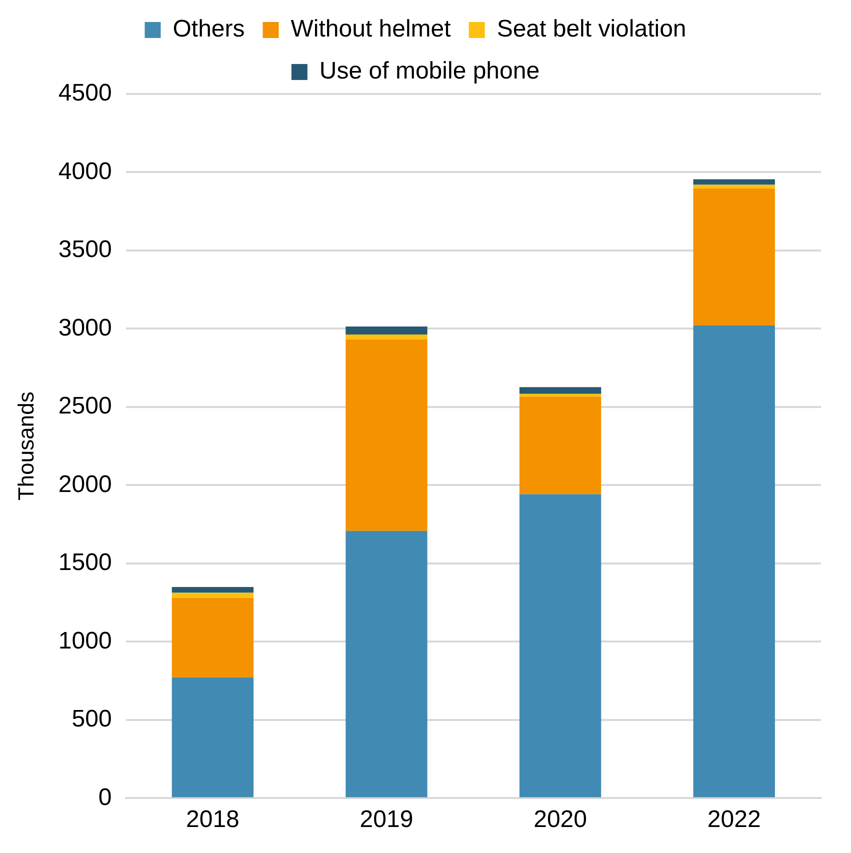  I want to click on x-tick-label: 2020, so click(560, 820).